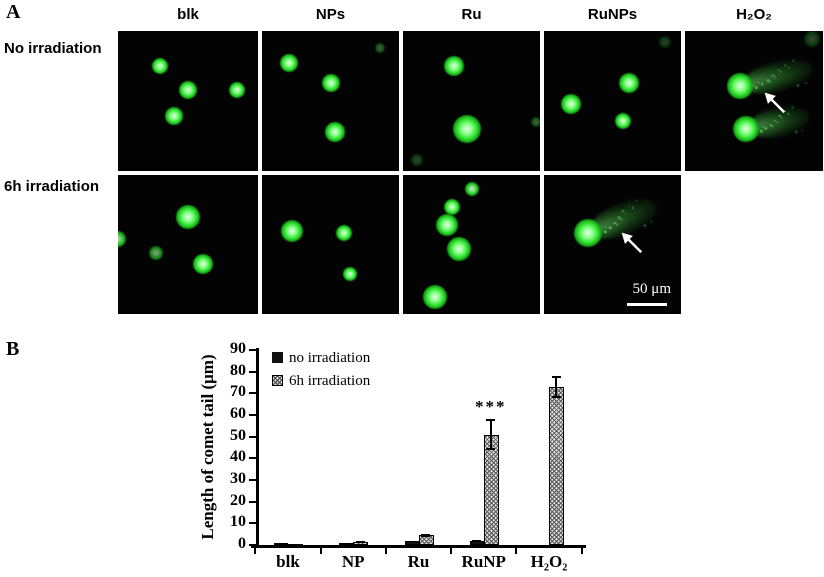 This screenshot has height=577, width=824. What do you see at coordinates (188, 101) in the screenshot?
I see `micrograph-tile-blk-no-irradiation` at bounding box center [188, 101].